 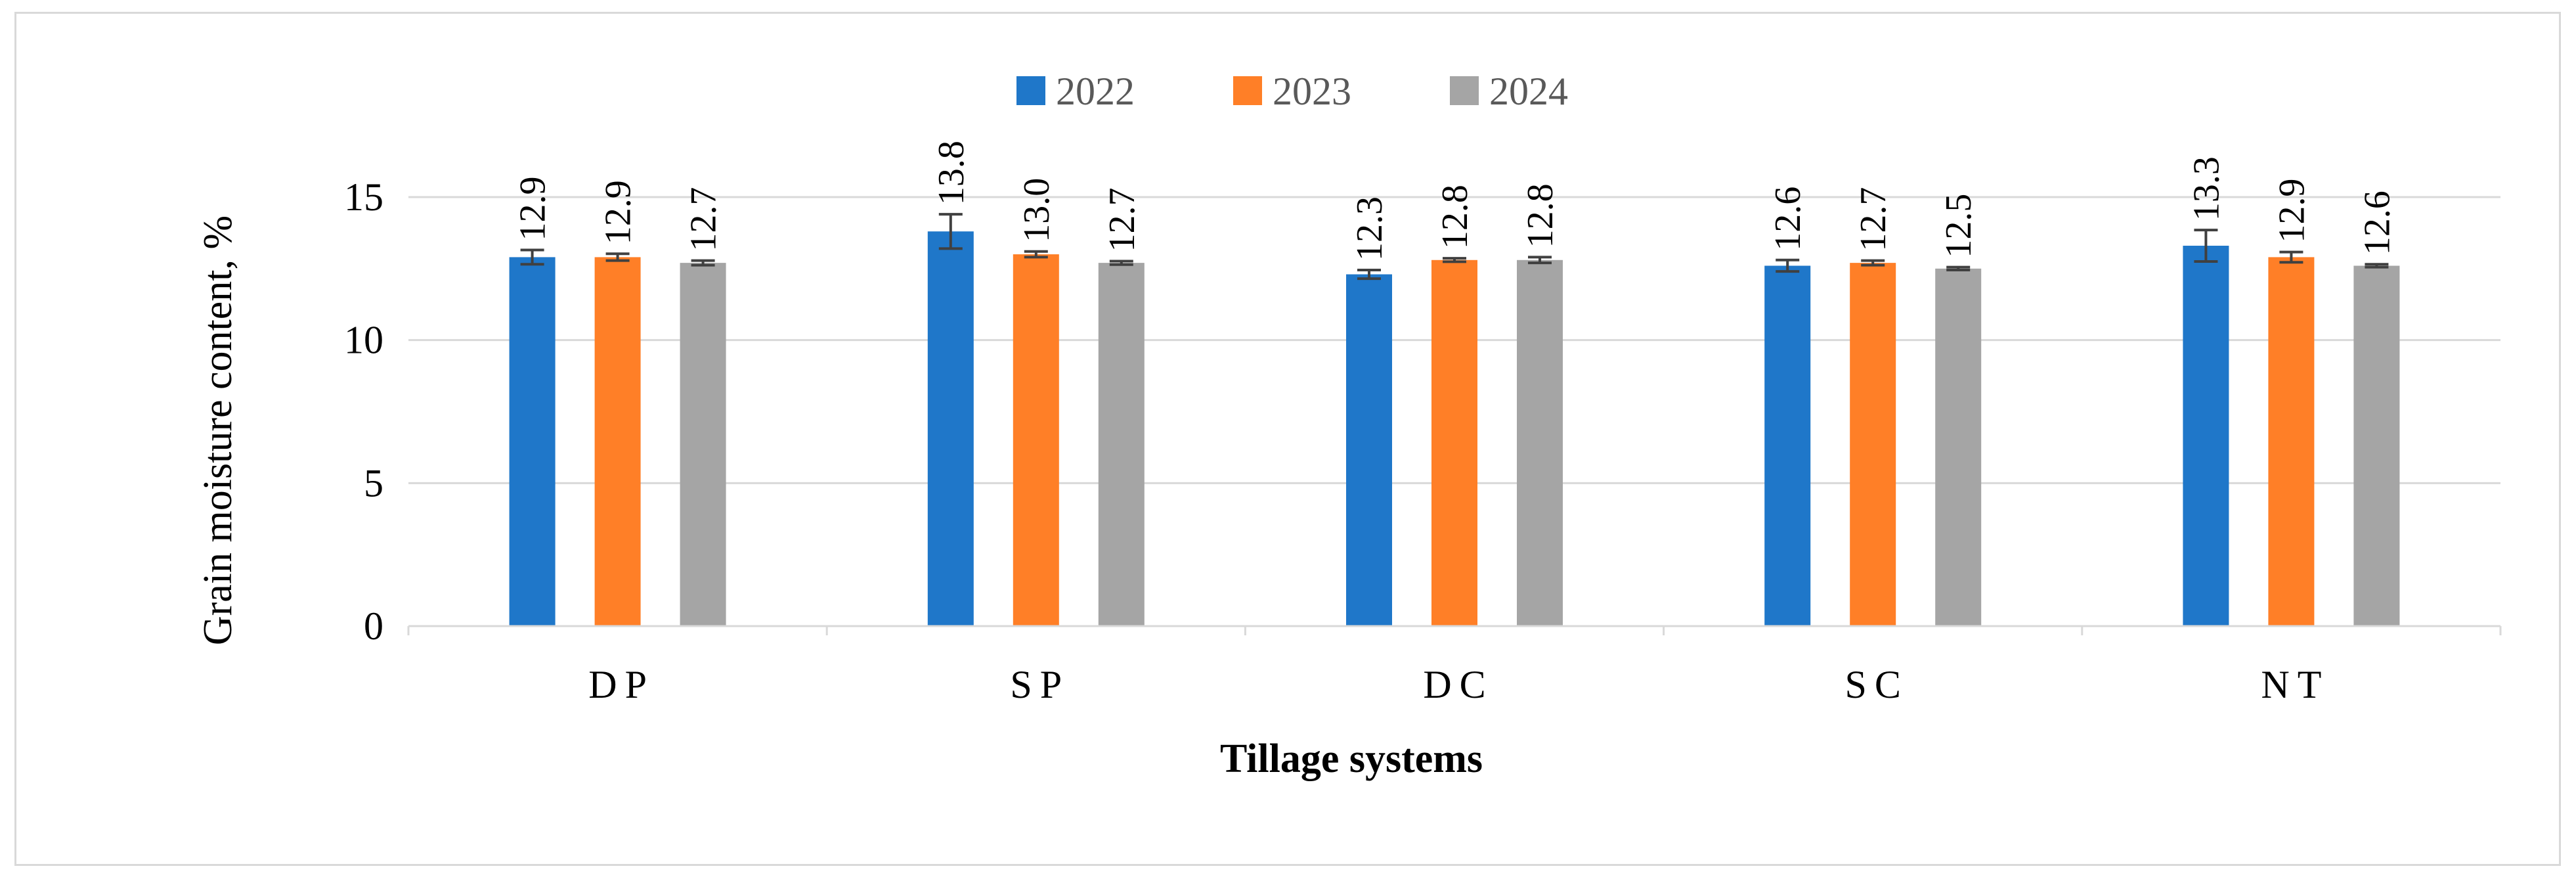 What do you see at coordinates (1312, 91) in the screenshot?
I see `legend-label-2023: 2023` at bounding box center [1312, 91].